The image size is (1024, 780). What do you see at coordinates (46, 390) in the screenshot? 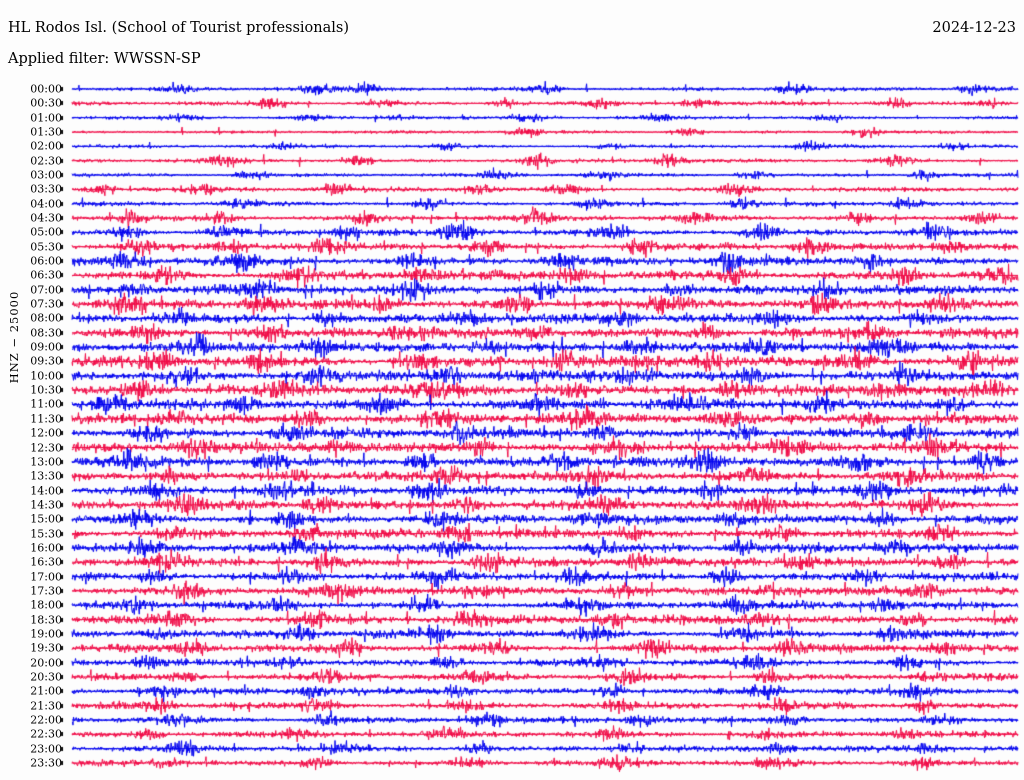
I see `time-axis-label: 10:30` at bounding box center [46, 390].